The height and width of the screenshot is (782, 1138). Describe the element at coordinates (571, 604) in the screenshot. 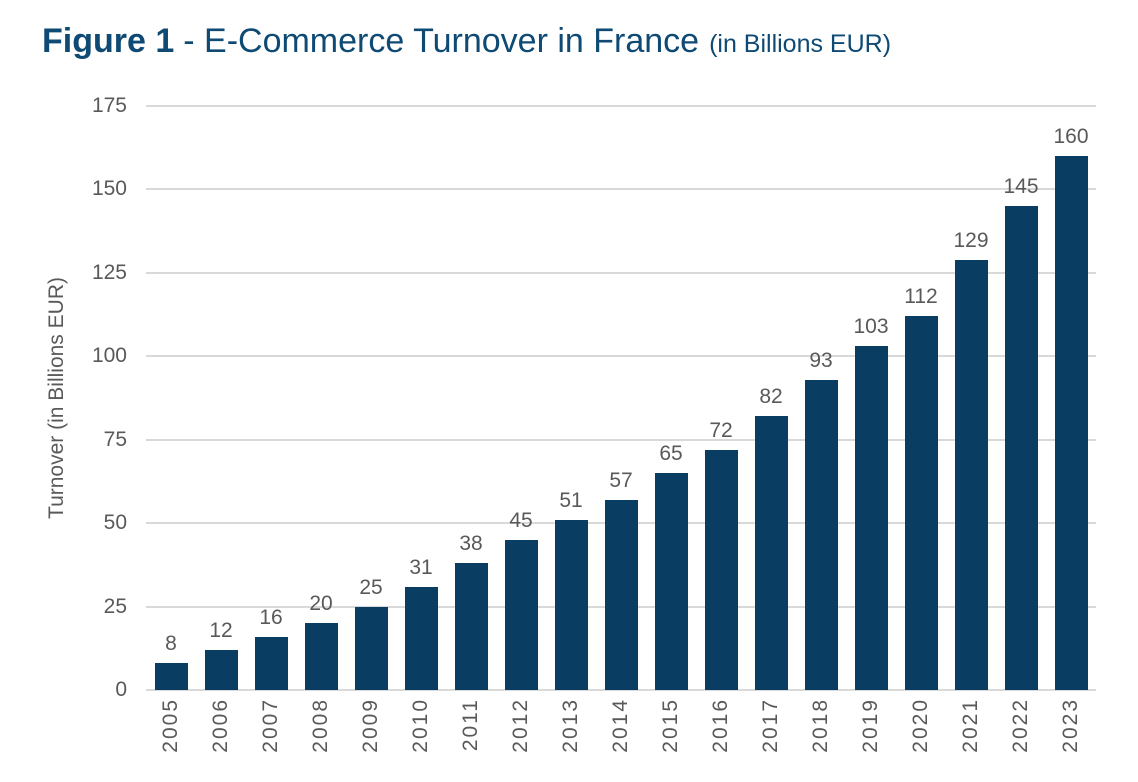

I see `bar-2013` at that location.